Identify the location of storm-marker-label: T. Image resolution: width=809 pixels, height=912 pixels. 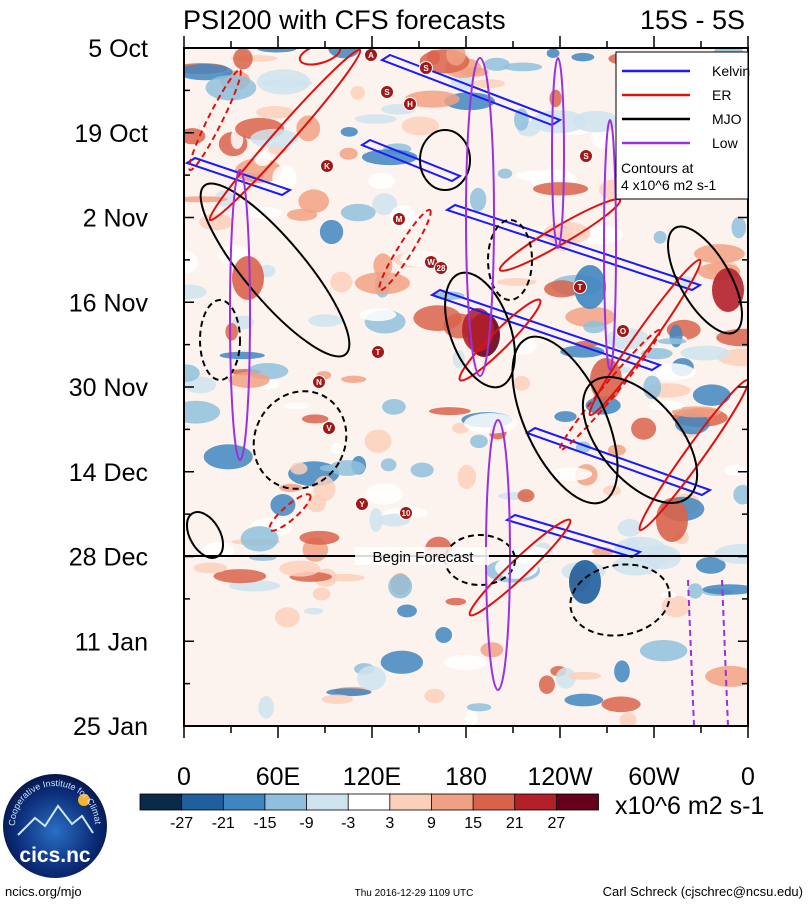
(580, 287).